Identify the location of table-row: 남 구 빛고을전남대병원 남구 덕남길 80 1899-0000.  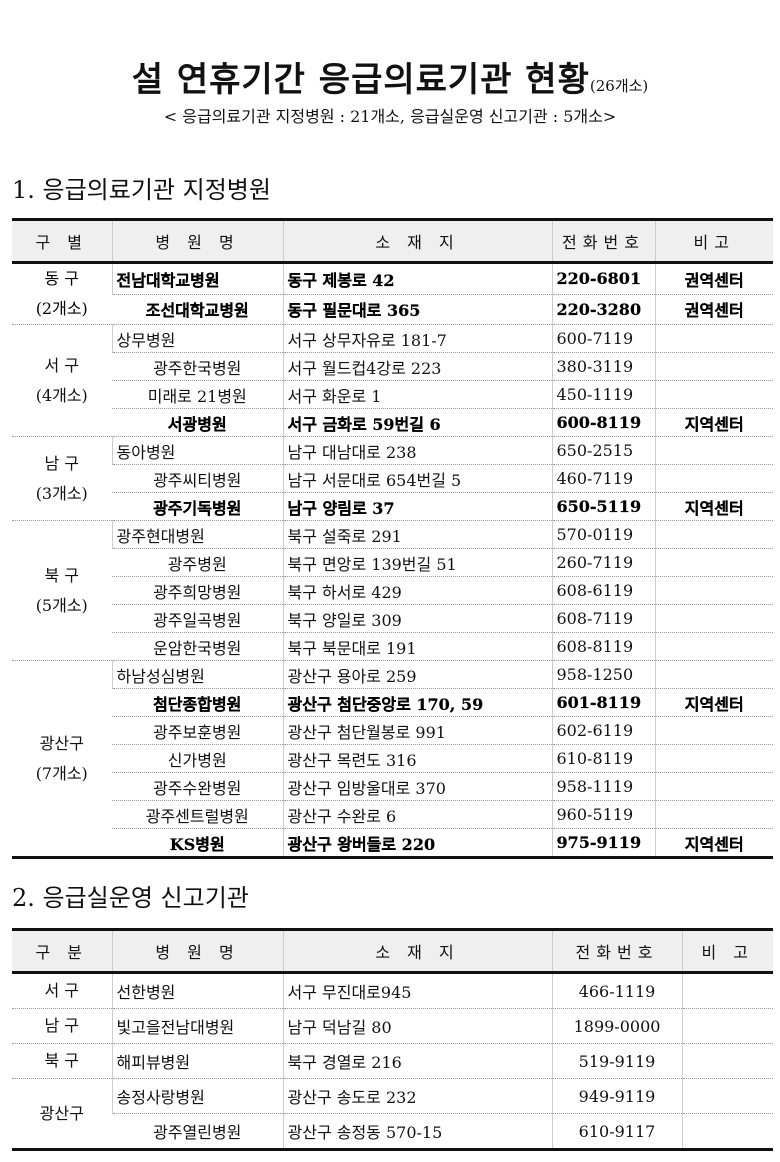
(392, 1026).